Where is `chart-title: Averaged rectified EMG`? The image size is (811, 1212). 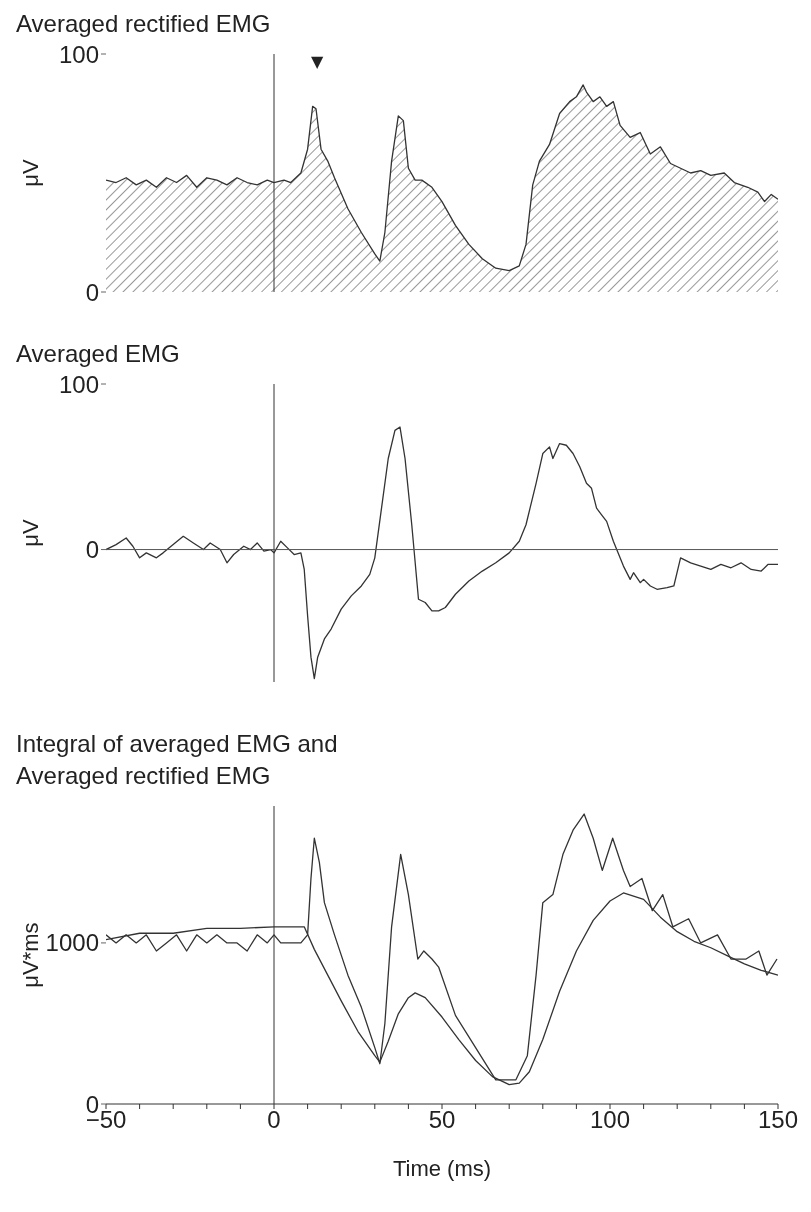
chart-title: Averaged rectified EMG is located at coordinates (144, 24).